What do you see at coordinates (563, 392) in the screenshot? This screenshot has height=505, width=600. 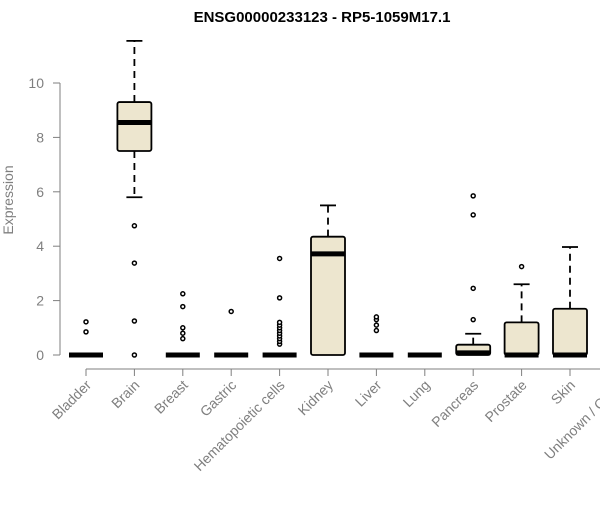 I see `x-tick-label: Skin` at bounding box center [563, 392].